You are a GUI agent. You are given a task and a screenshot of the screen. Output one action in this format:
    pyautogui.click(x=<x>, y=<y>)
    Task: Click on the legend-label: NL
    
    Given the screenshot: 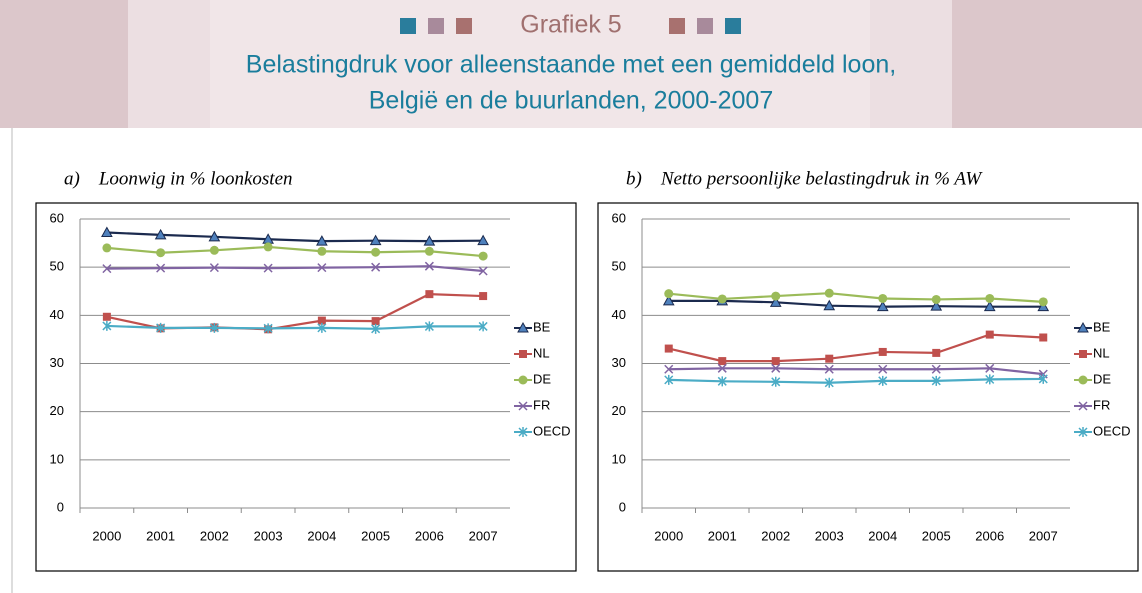 What is the action you would take?
    pyautogui.click(x=1101, y=352)
    